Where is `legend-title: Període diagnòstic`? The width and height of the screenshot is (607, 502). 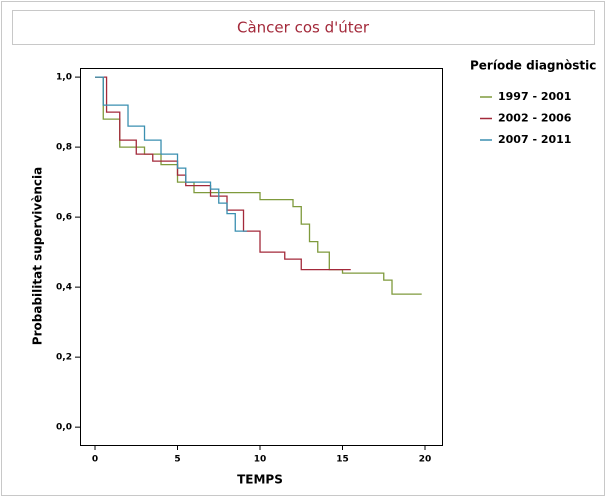 legend-title: Període diagnòstic is located at coordinates (533, 66).